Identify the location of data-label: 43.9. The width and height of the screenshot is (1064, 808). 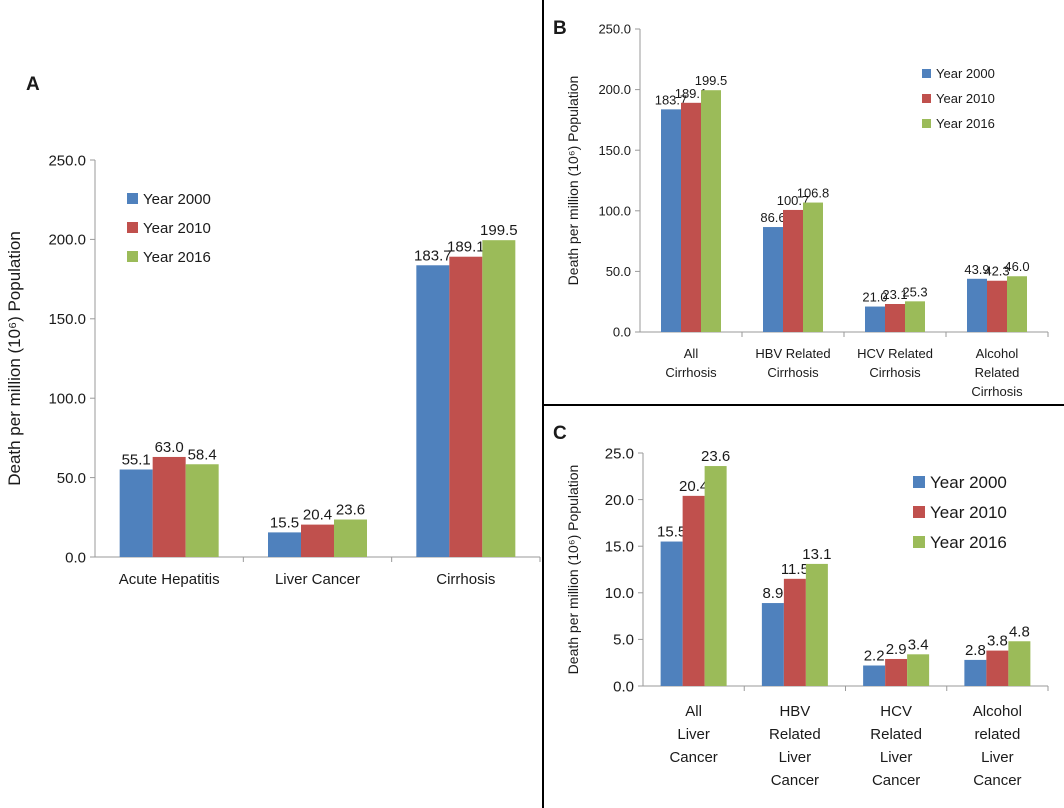
(976, 269).